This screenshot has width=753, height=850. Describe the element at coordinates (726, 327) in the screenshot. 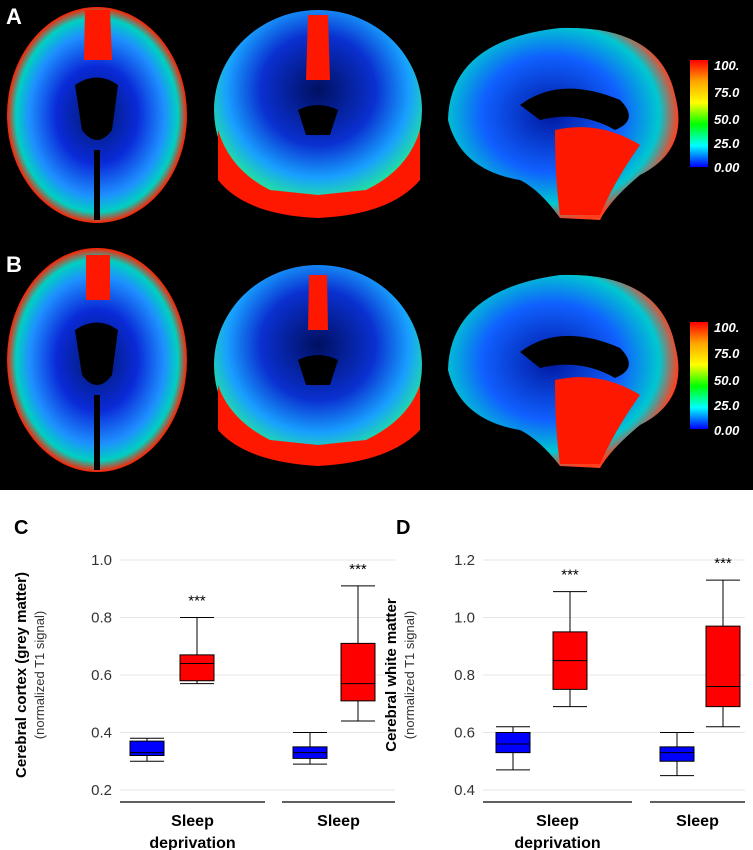

I see `colorbar-b-label-100: 100.` at that location.